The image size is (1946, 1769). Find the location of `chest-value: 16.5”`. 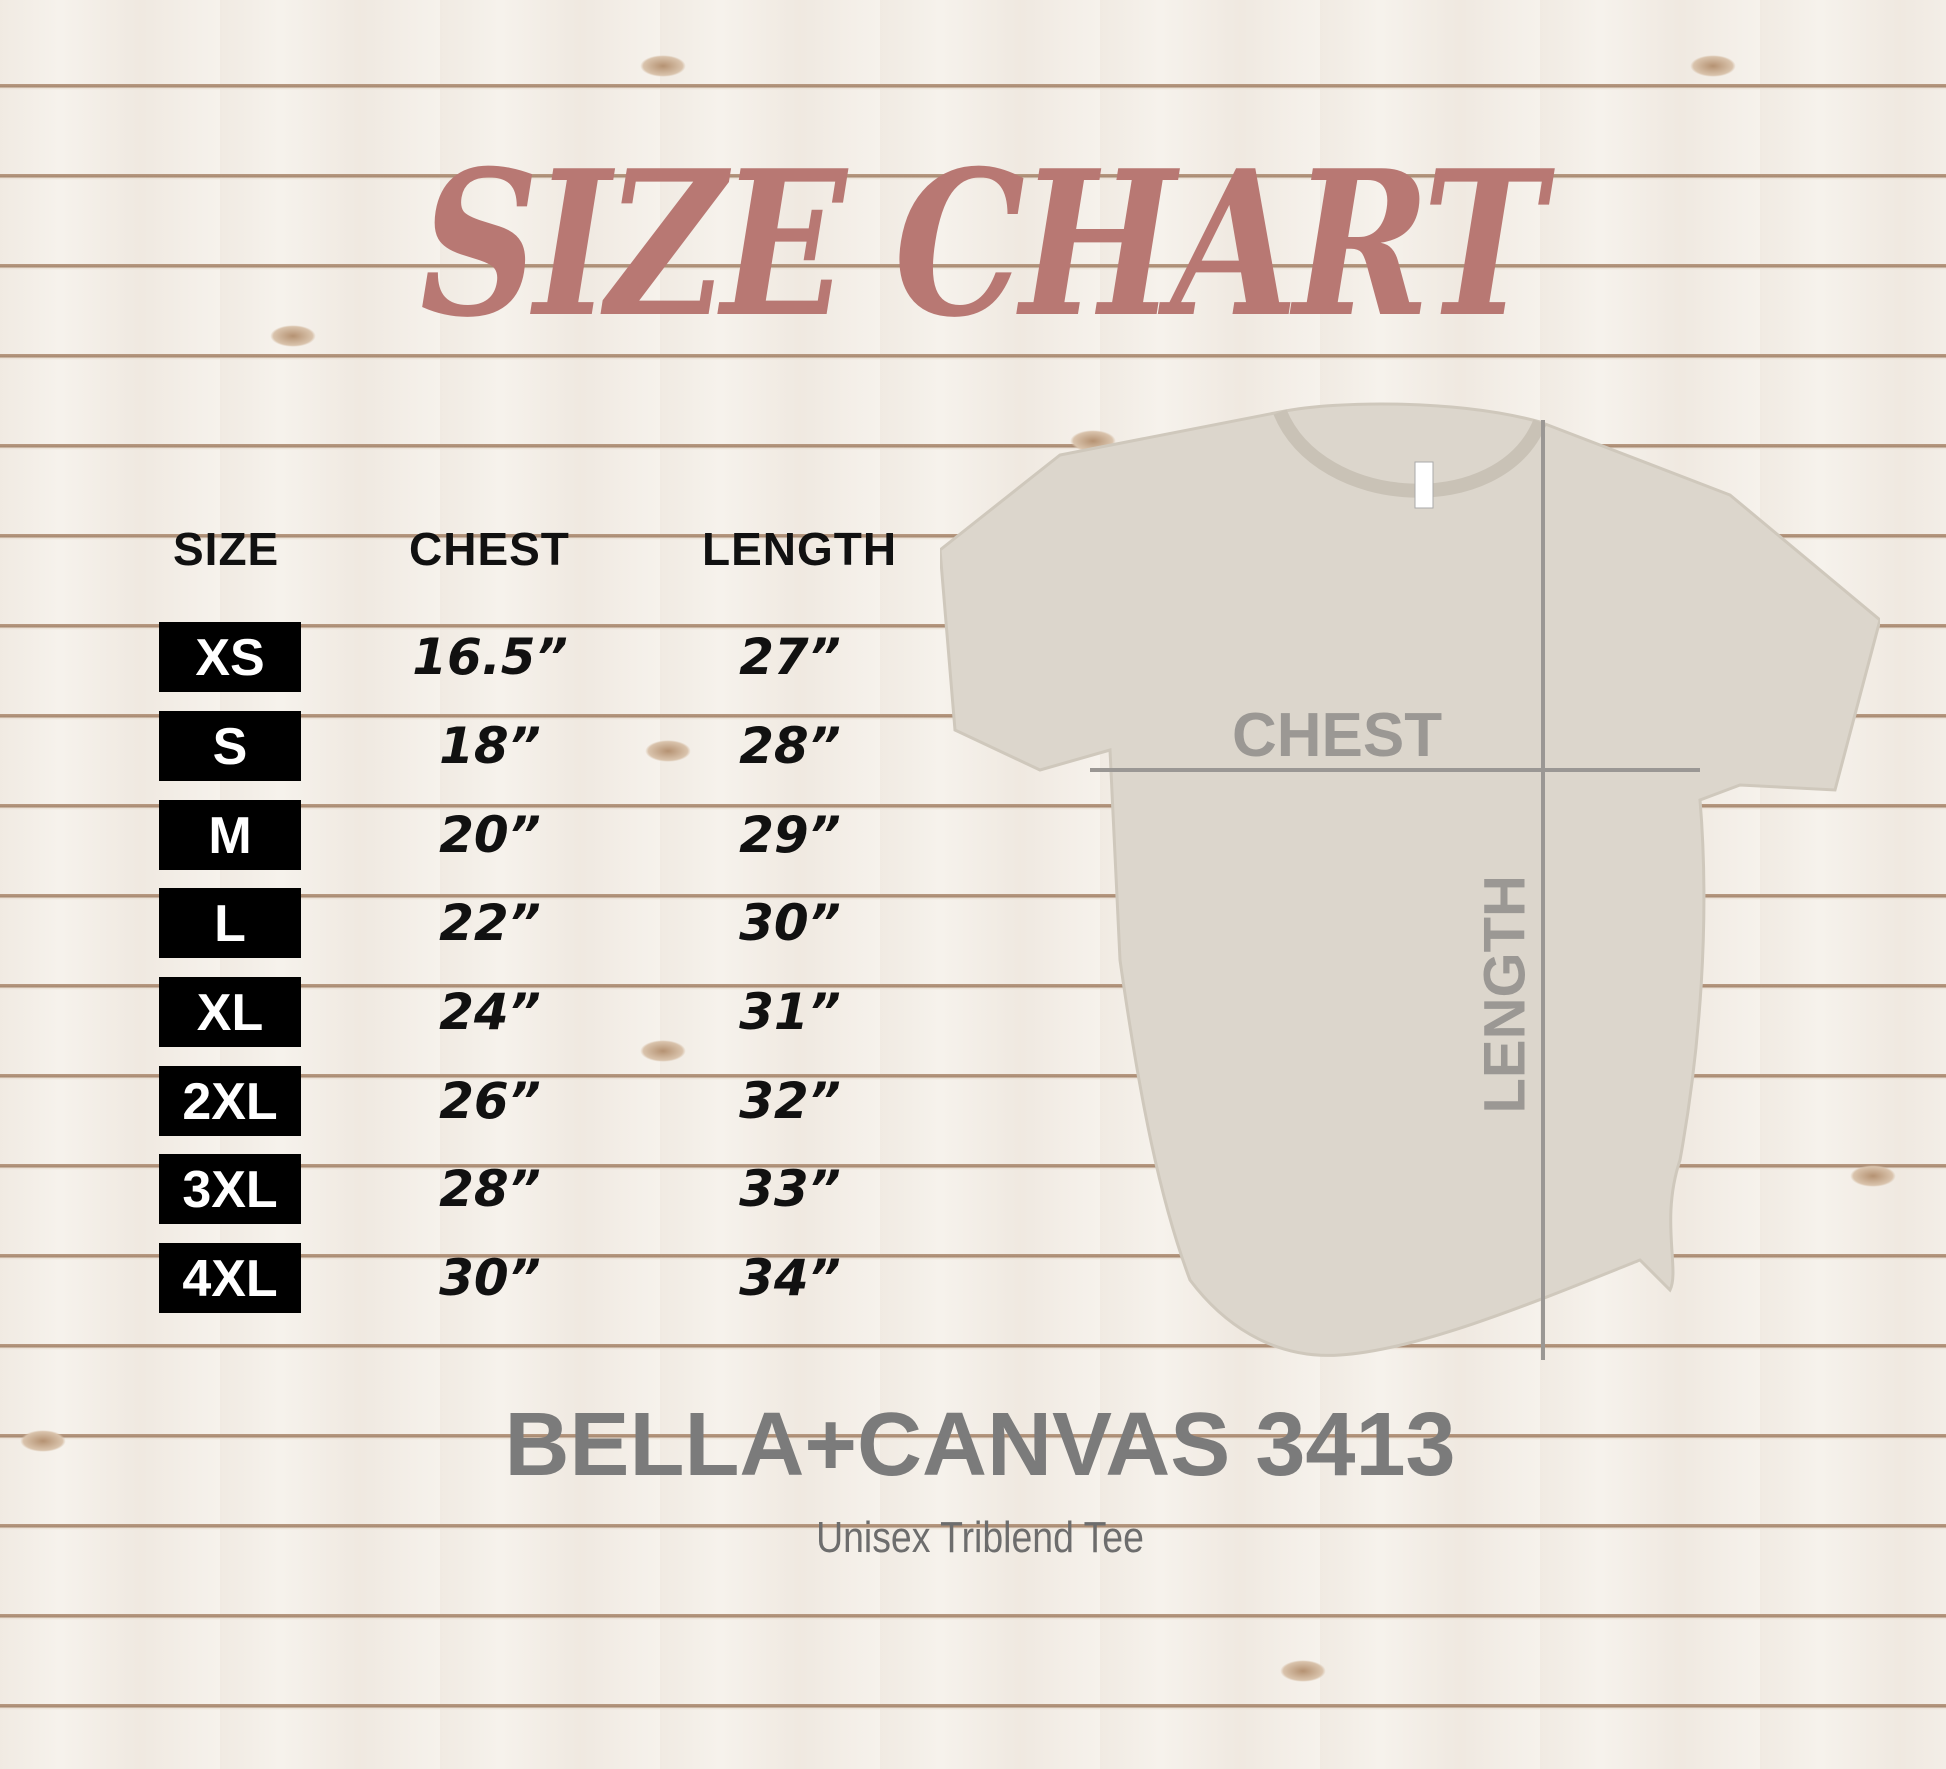

chest-value: 16.5” is located at coordinates (490, 657).